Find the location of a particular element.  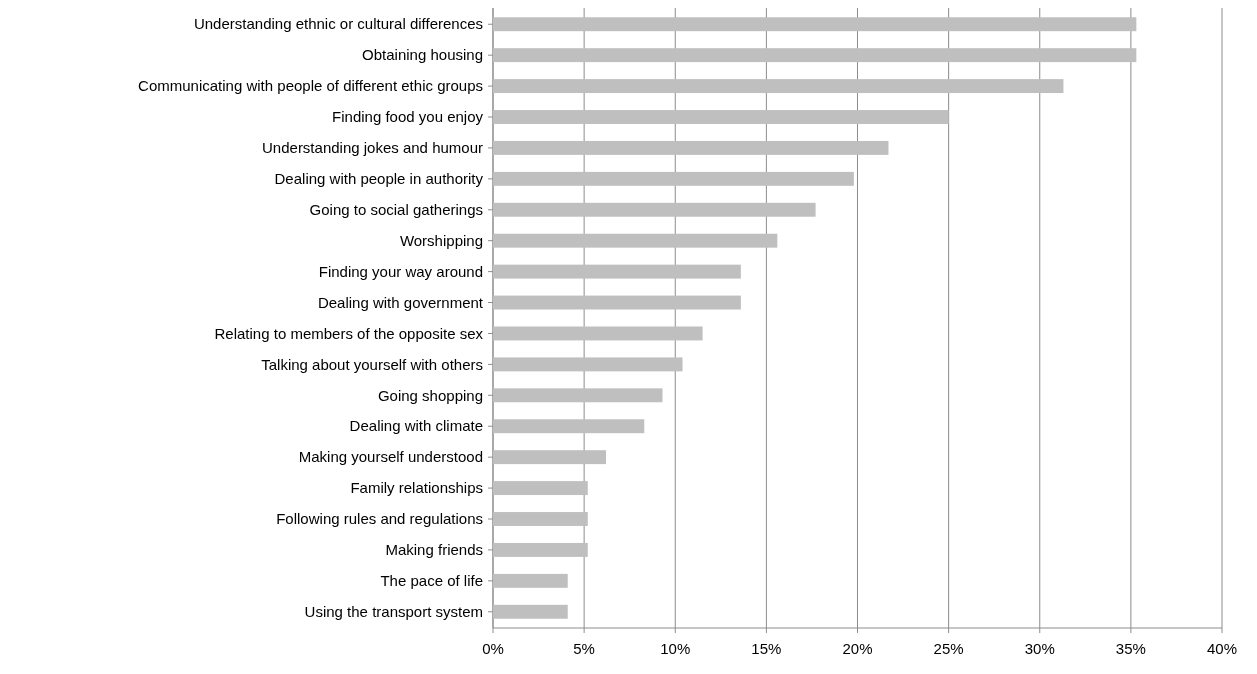

y-tick-label: Family relationships is located at coordinates (416, 488).